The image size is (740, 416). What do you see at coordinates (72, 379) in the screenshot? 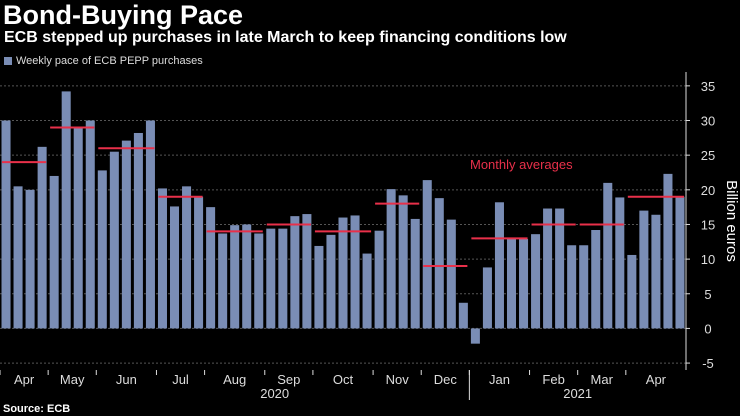
I see `x-month-label: May` at bounding box center [72, 379].